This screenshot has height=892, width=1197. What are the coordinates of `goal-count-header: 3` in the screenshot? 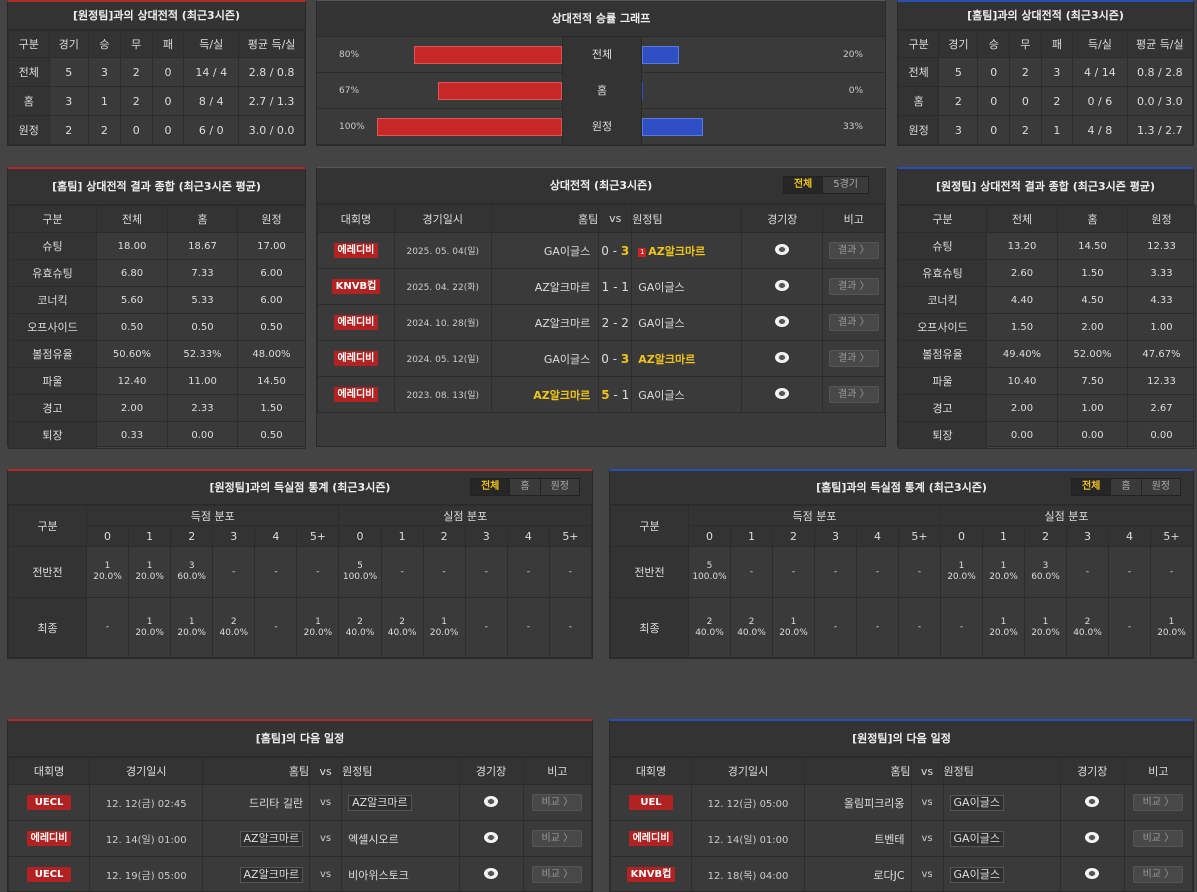 It's located at (1087, 536).